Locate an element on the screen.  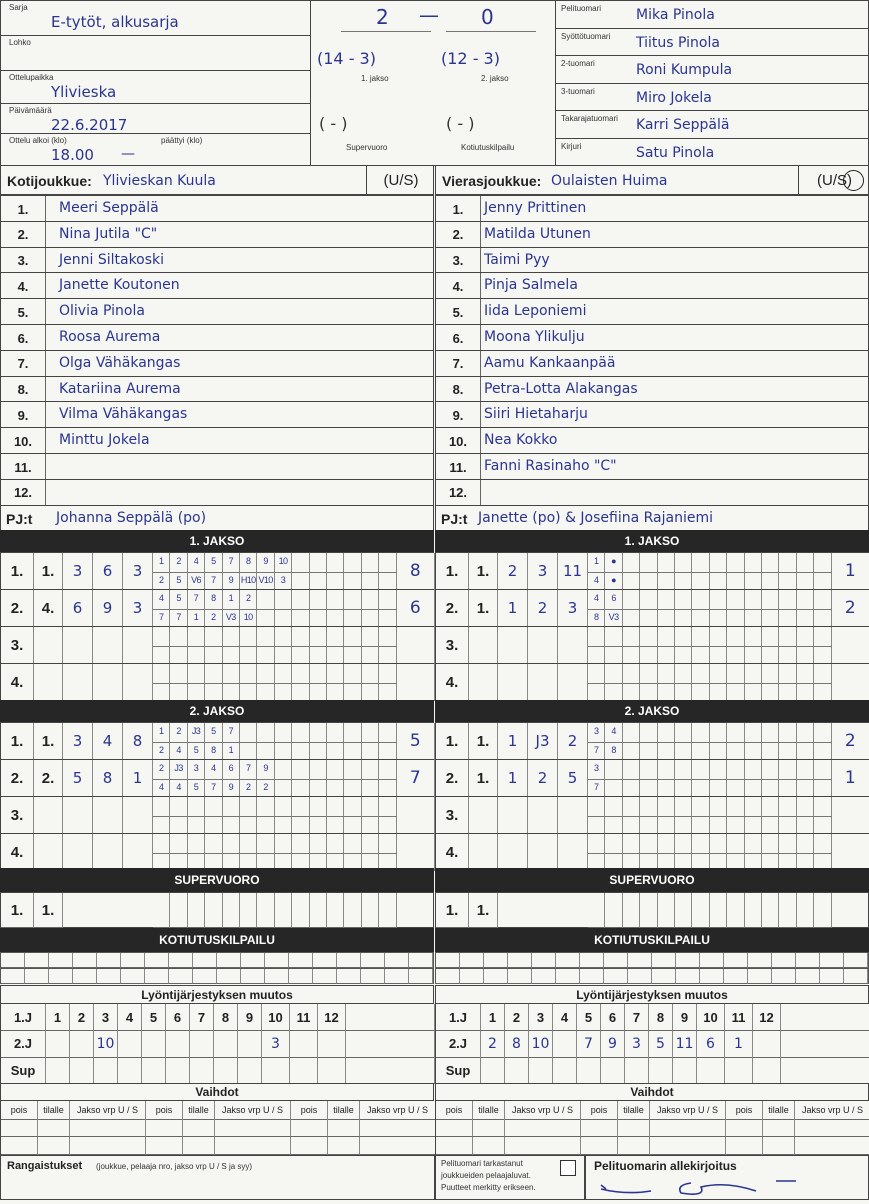
player-name: Taimi Pyy is located at coordinates (517, 259).